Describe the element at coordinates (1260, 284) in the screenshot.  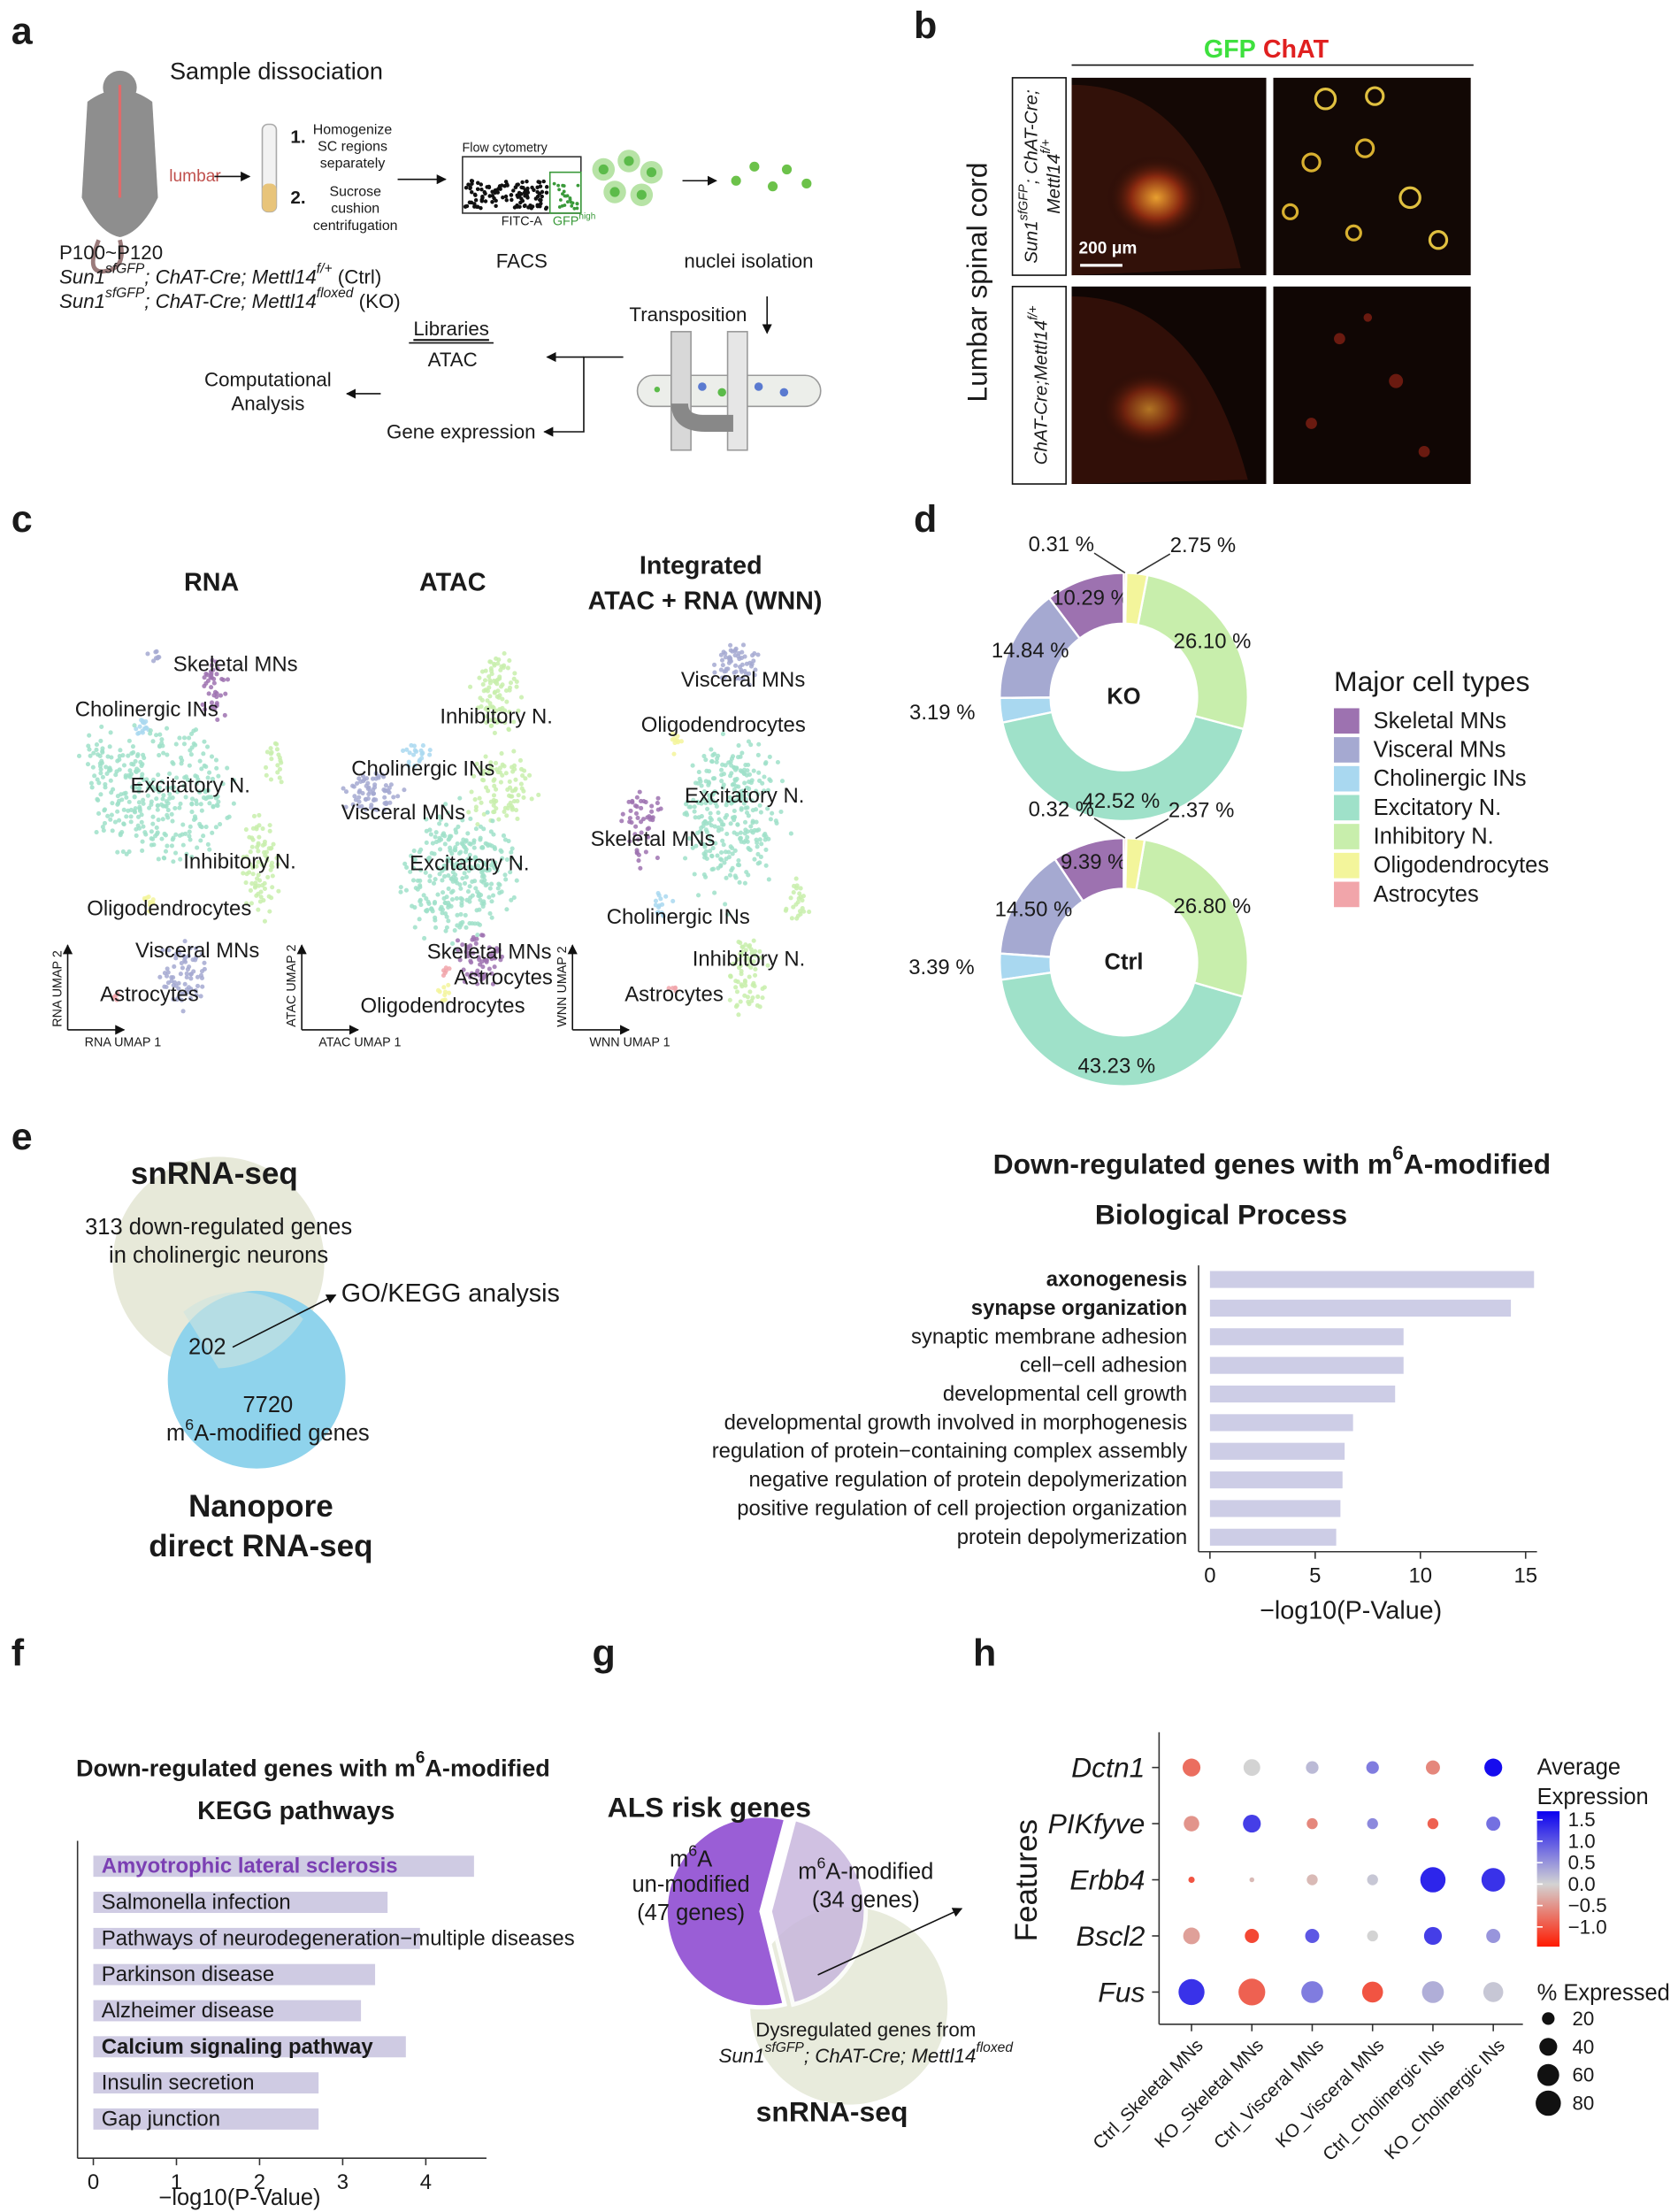
I see `tissue` at that location.